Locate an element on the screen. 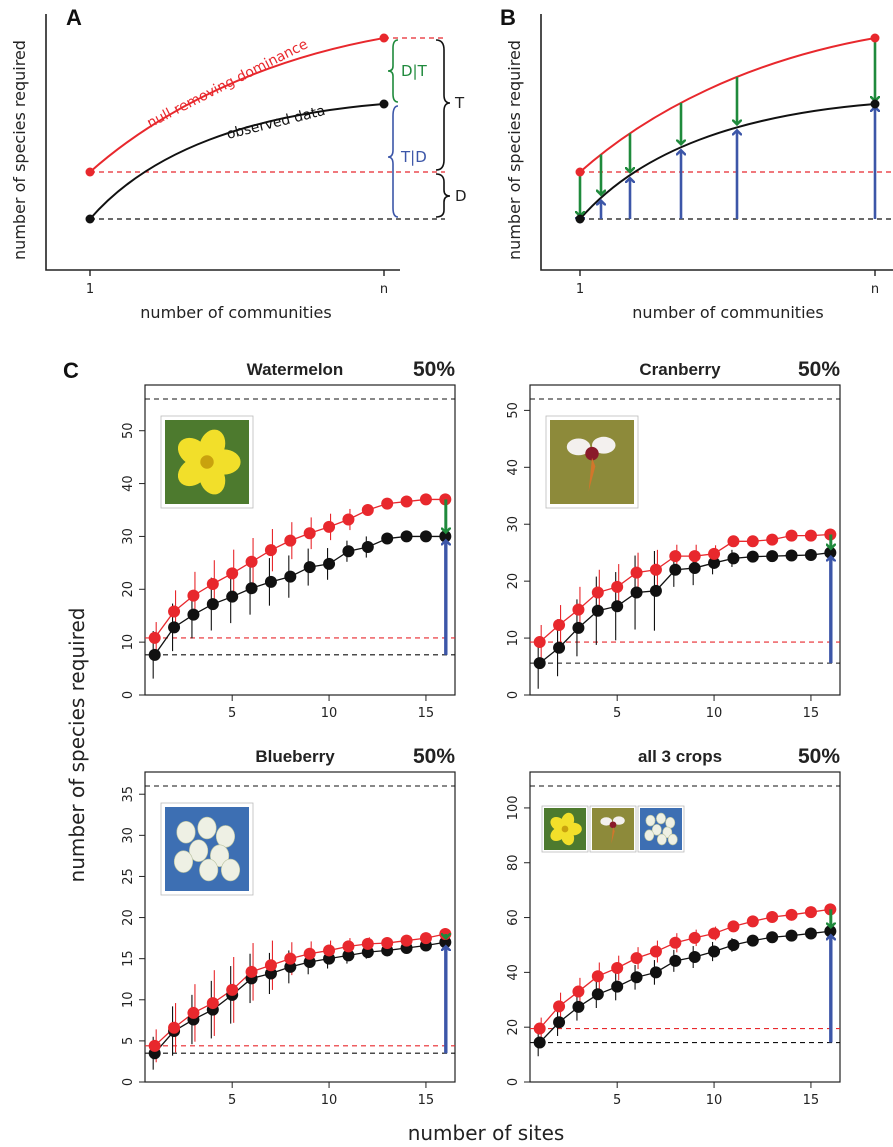  panel-b-xtick-n: n is located at coordinates (875, 289).